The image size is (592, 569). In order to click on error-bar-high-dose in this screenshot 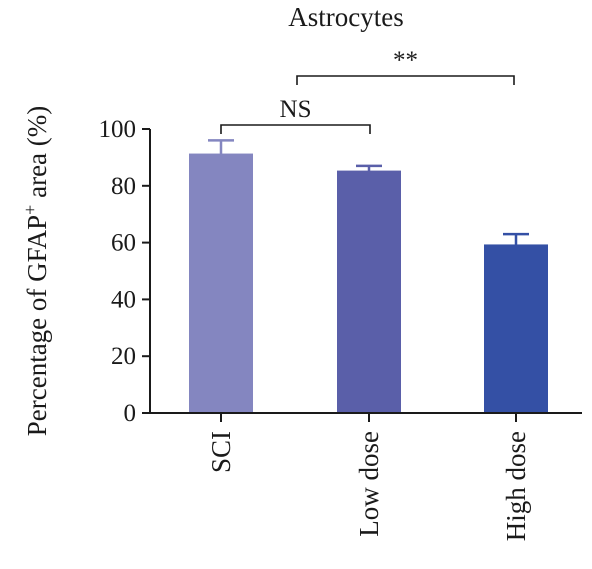, I will do `click(516, 239)`.